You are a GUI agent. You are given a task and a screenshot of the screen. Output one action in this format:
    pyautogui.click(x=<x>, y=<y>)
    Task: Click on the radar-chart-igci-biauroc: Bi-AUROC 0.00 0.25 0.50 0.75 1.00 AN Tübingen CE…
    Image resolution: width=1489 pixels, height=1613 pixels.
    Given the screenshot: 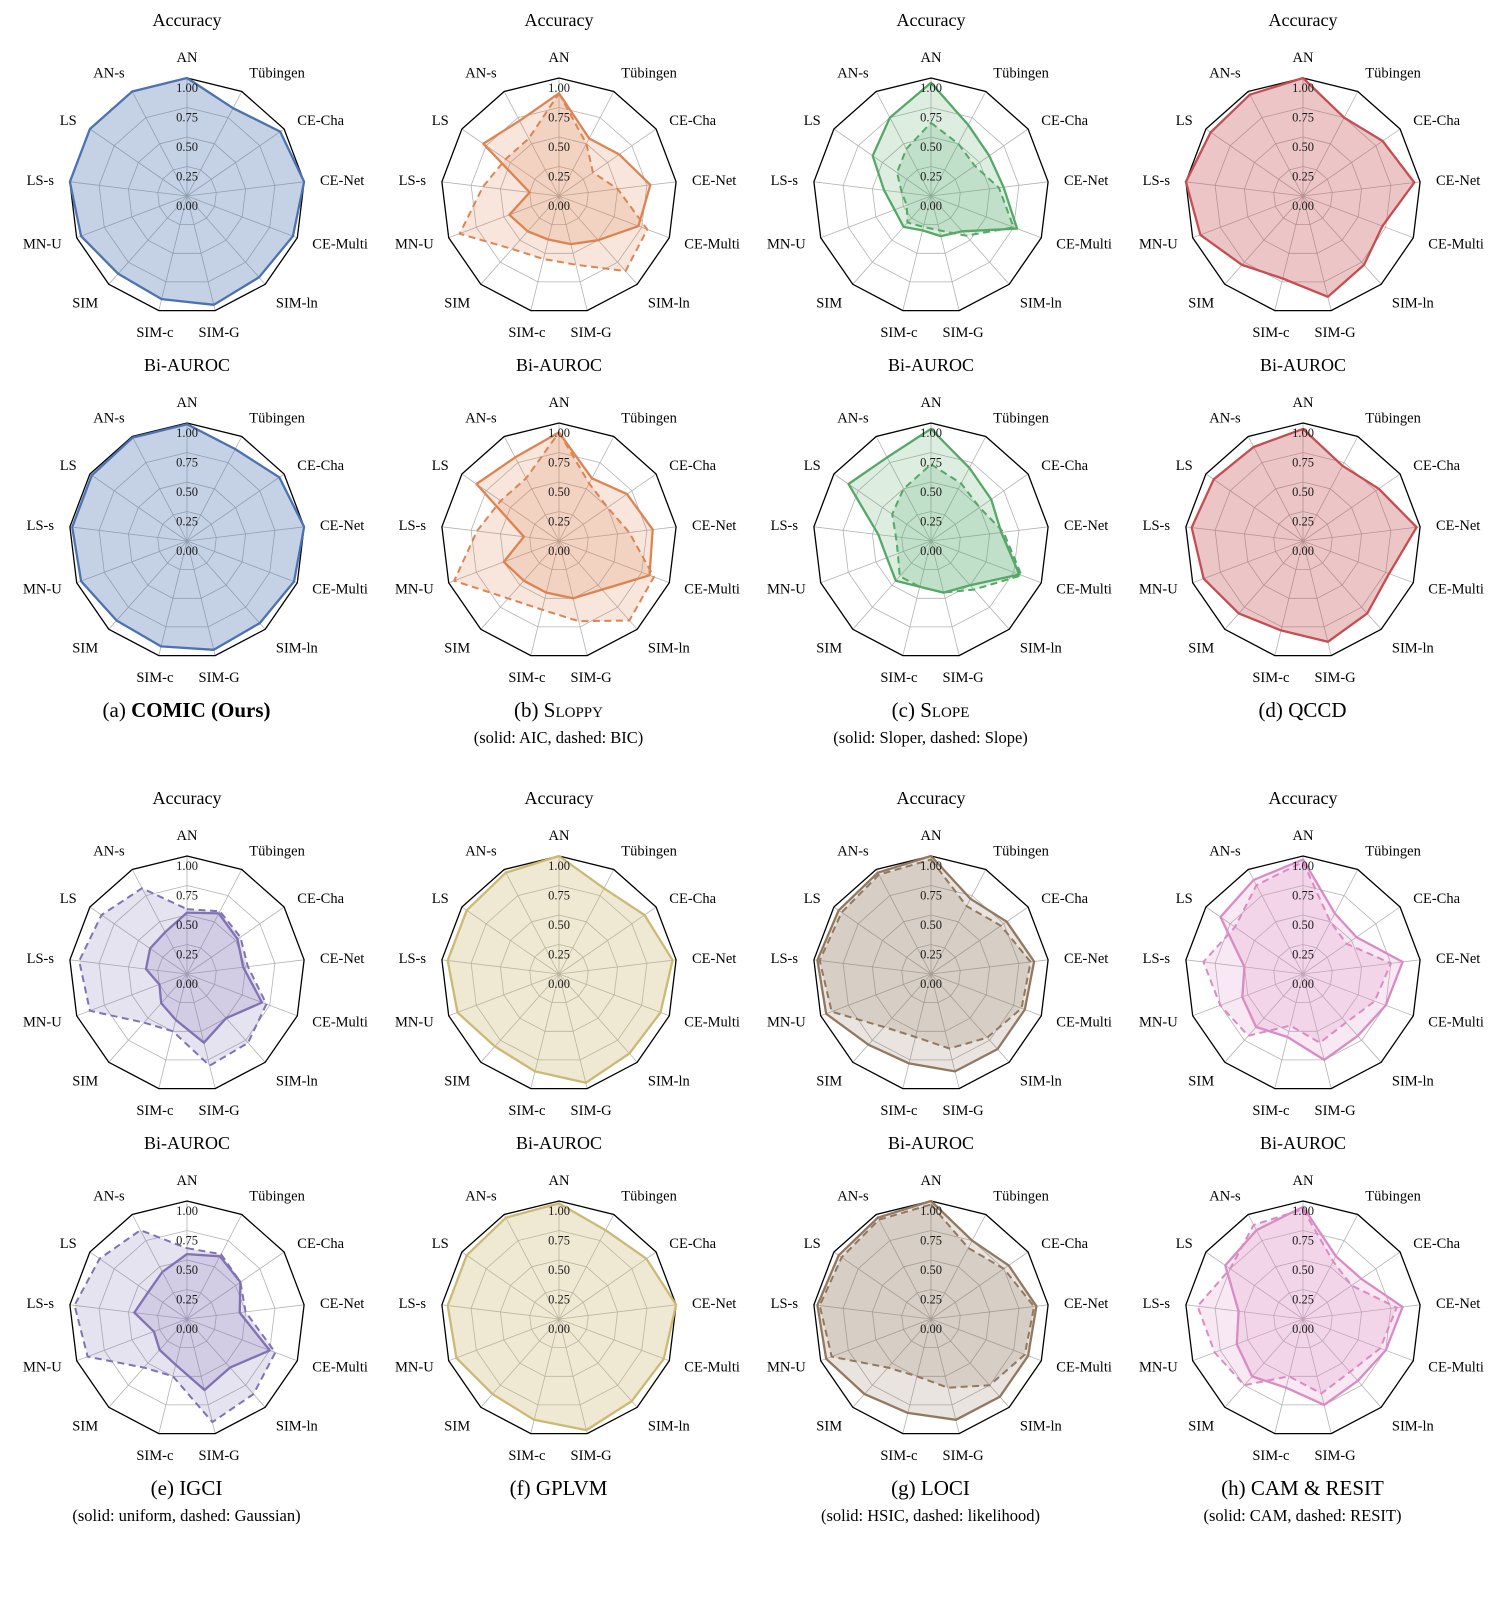 What is the action you would take?
    pyautogui.click(x=187, y=1299)
    